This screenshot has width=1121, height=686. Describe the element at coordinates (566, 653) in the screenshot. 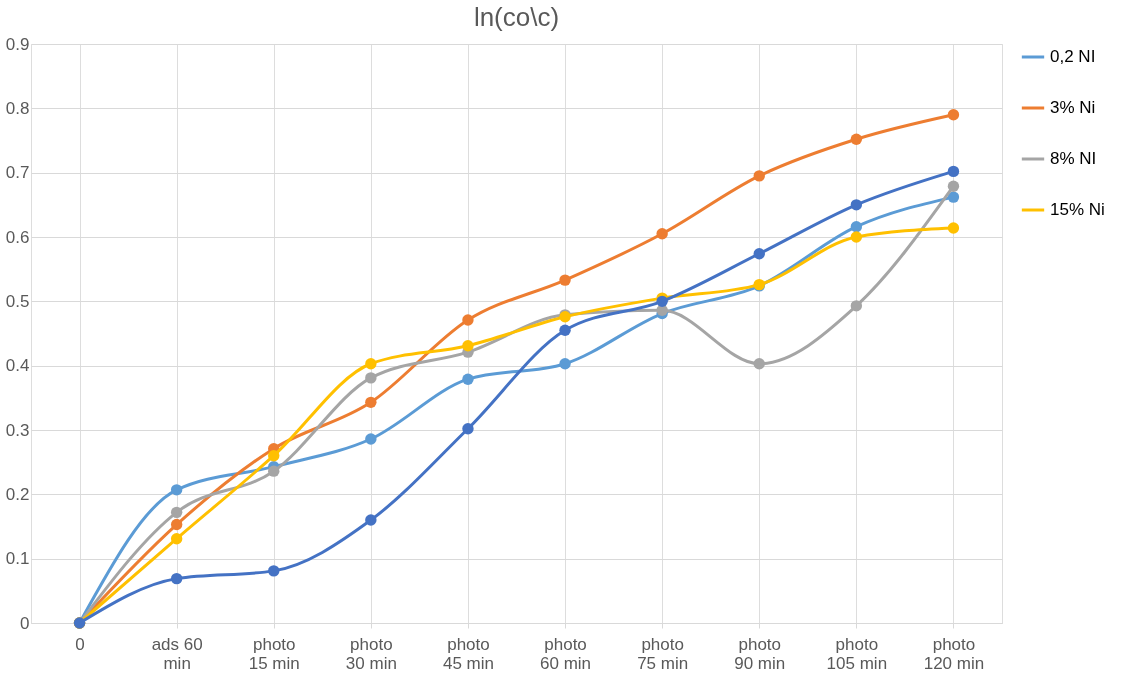

I see `x-tick-label: photo 60 min` at that location.